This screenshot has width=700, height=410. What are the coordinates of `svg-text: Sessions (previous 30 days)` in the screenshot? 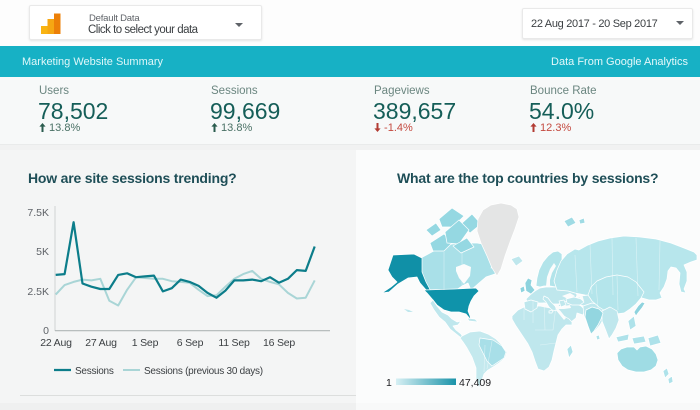 It's located at (203, 371).